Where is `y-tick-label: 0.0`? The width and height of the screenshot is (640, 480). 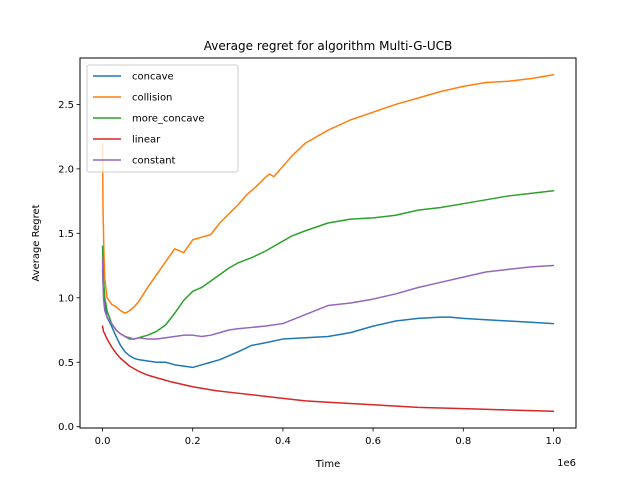 y-tick-label: 0.0 is located at coordinates (66, 427).